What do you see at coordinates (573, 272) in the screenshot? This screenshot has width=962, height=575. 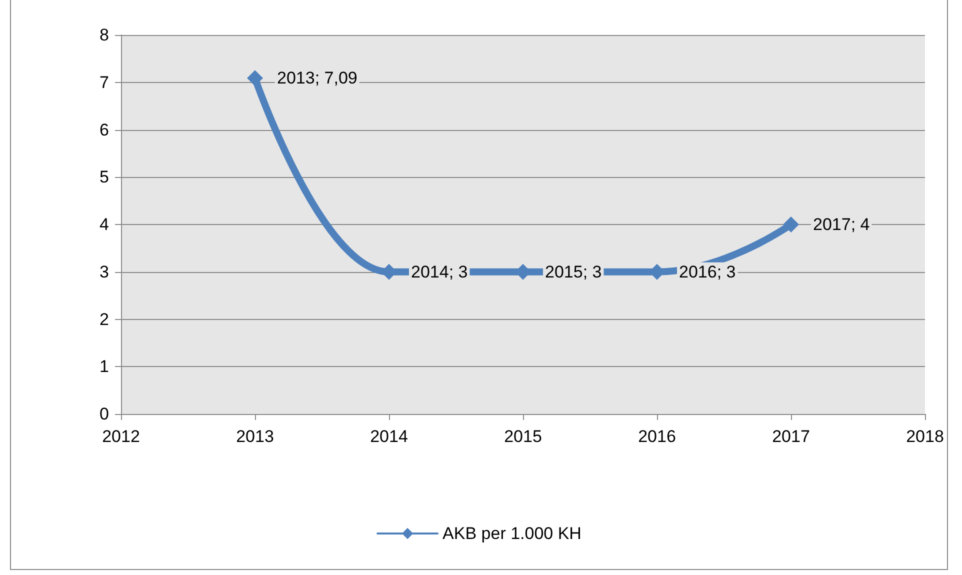 I see `data-label: 2015; 3` at bounding box center [573, 272].